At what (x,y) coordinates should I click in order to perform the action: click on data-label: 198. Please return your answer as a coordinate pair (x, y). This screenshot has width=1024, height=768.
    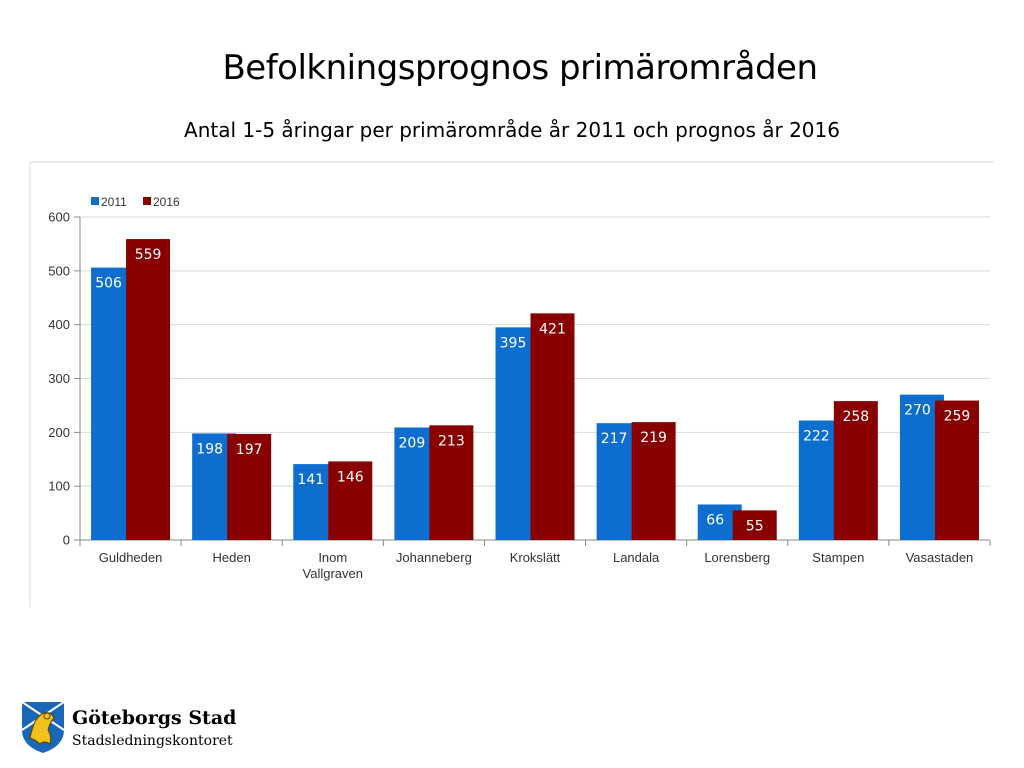
    Looking at the image, I should click on (209, 449).